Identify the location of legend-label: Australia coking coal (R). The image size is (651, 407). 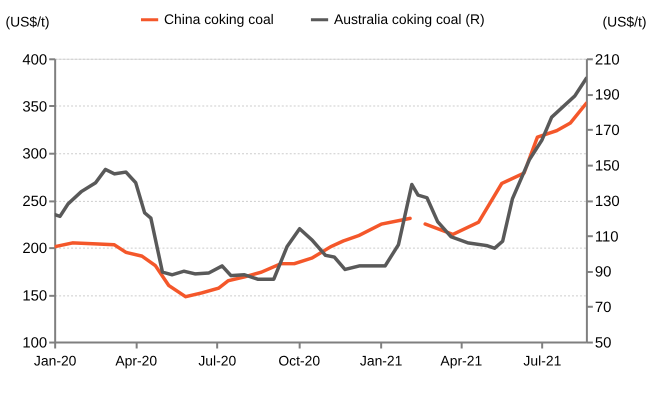
(409, 18).